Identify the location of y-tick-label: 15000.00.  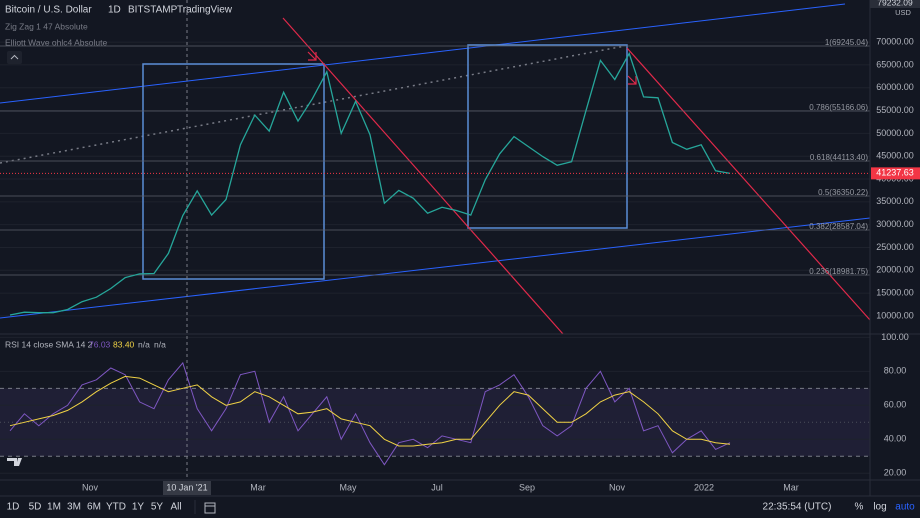
(895, 292).